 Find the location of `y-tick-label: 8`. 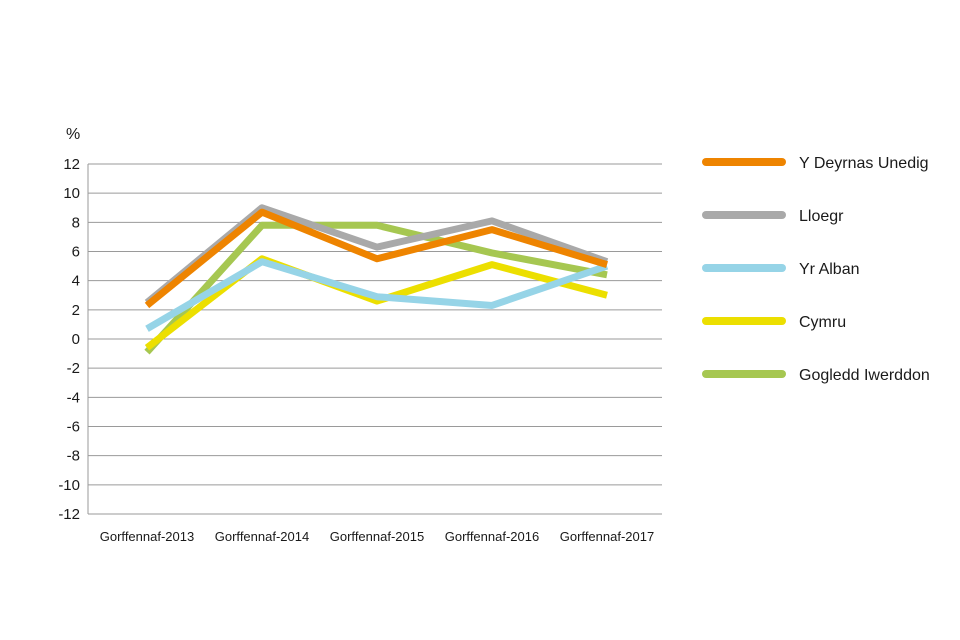

y-tick-label: 8 is located at coordinates (76, 222).